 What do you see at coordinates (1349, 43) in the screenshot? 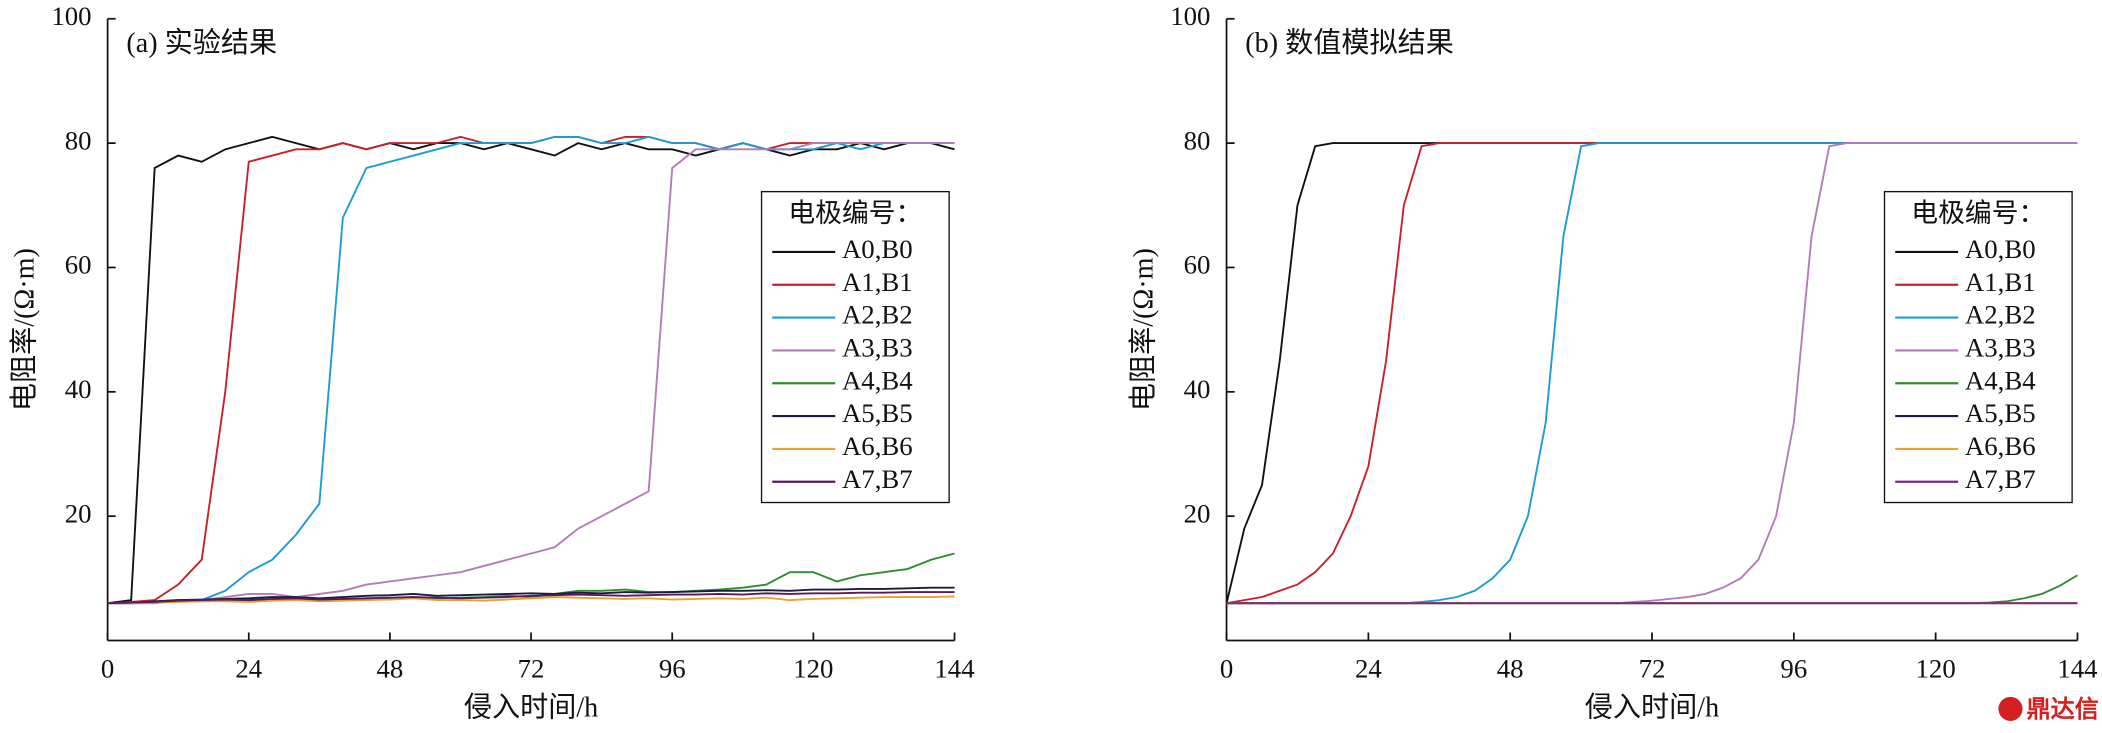
I see `chart-title: (b) 数值模拟结果` at bounding box center [1349, 43].